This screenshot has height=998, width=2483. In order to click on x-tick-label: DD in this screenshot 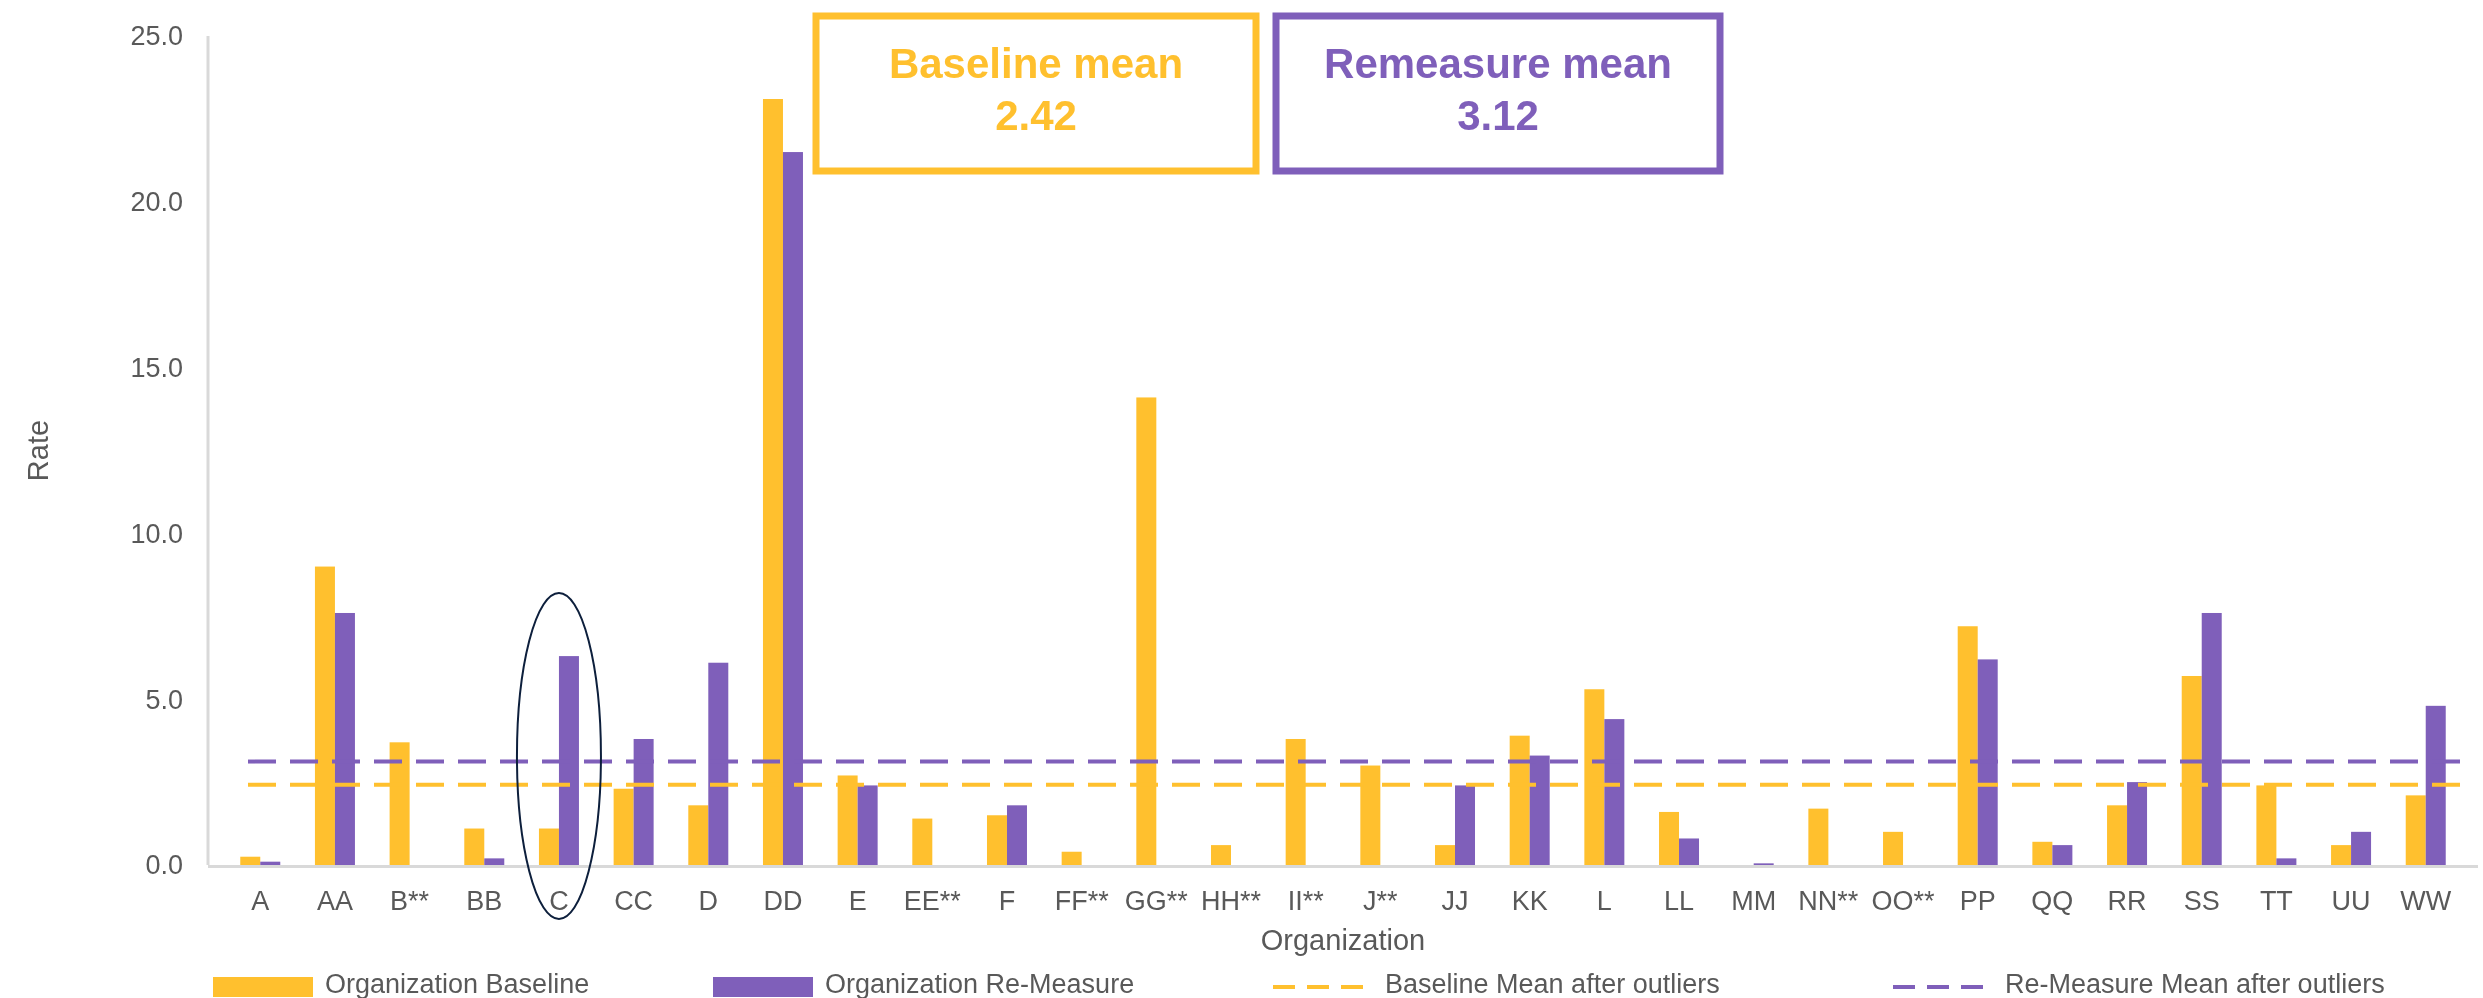, I will do `click(783, 901)`.